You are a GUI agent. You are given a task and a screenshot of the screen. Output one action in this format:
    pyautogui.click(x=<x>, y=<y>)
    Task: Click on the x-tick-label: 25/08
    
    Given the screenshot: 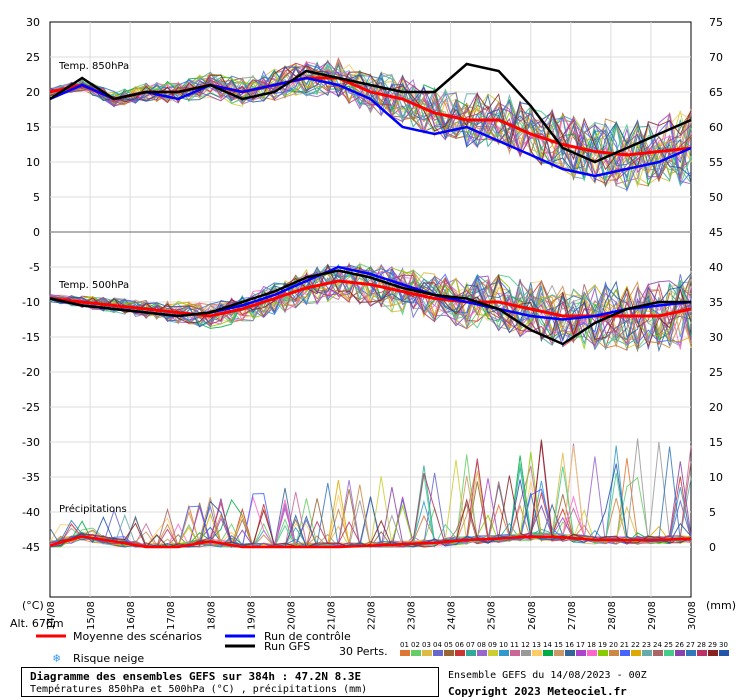 What is the action you would take?
    pyautogui.click(x=492, y=615)
    